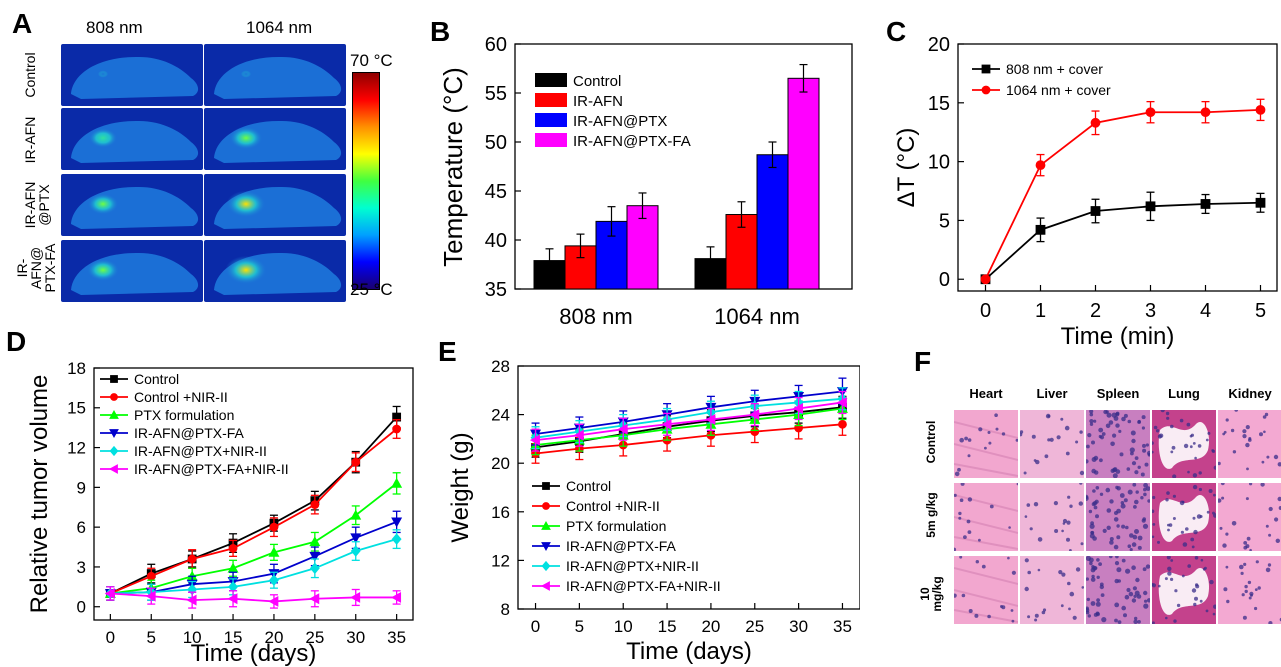  Describe the element at coordinates (39, 494) in the screenshot. I see `y-axis-label: Relative tumor volume` at that location.